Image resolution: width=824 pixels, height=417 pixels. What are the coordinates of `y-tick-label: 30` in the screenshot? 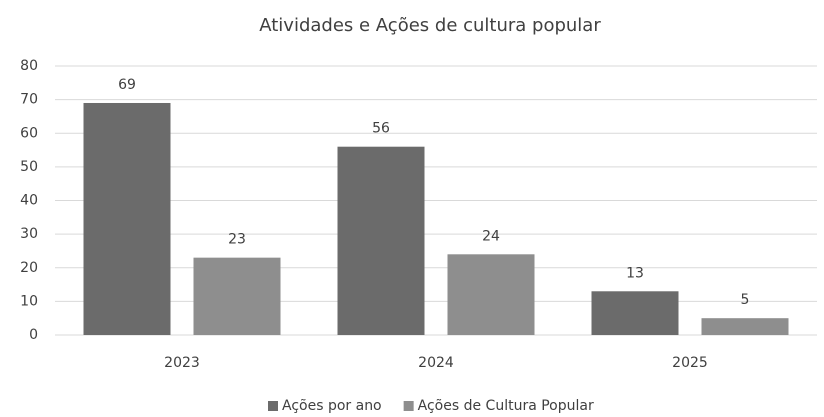 It's located at (29, 234).